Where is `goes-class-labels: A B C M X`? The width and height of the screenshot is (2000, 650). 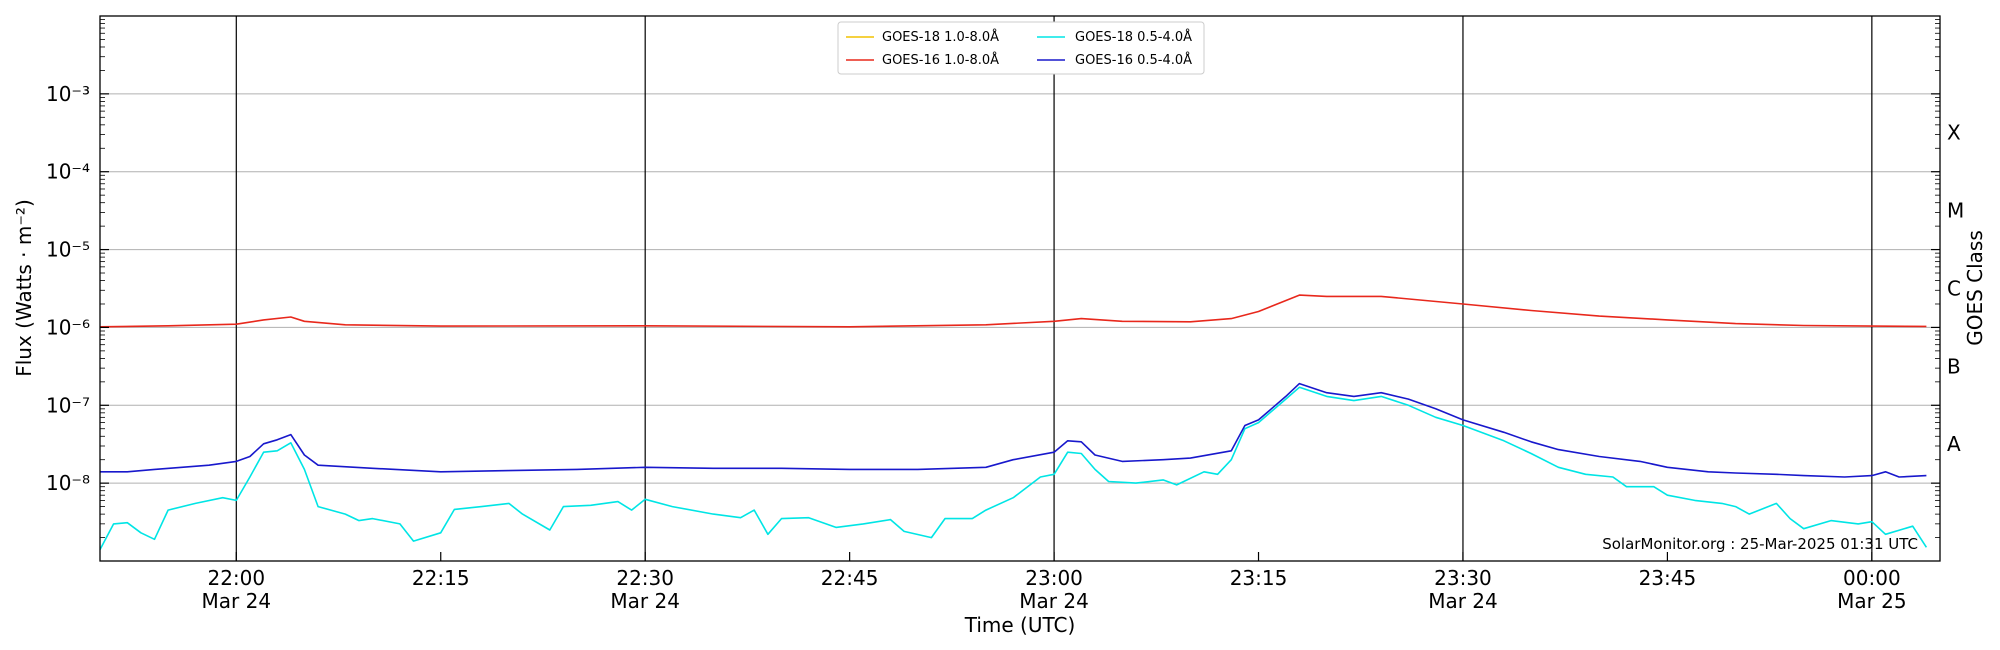
goes-class-labels: A B C M X is located at coordinates (1955, 288).